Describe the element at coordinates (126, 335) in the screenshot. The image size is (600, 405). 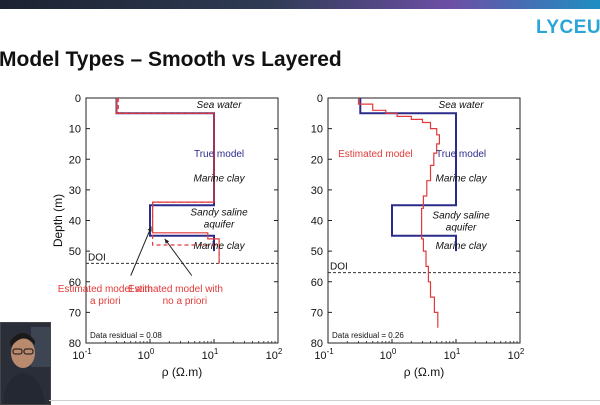
I see `data-residual-label: Data residual = 0.08` at that location.